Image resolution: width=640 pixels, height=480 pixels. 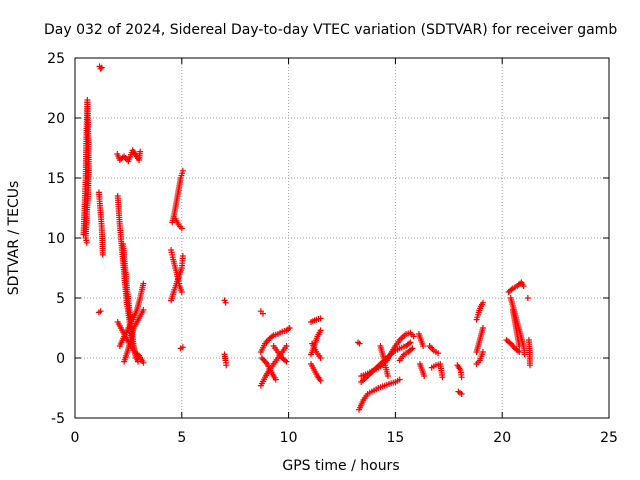 I want to click on y-tick-label: 0, so click(x=60, y=359).